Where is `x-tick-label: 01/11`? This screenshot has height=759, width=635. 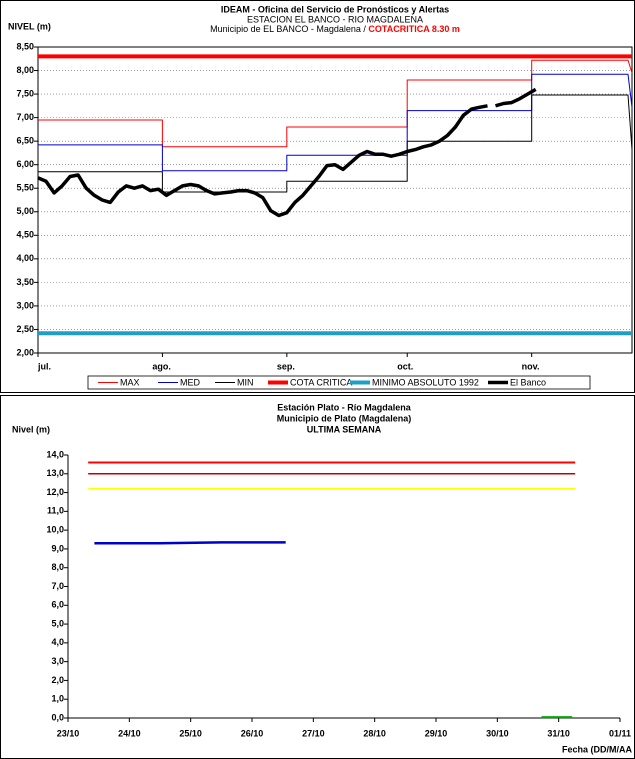 x-tick-label: 01/11 is located at coordinates (620, 733).